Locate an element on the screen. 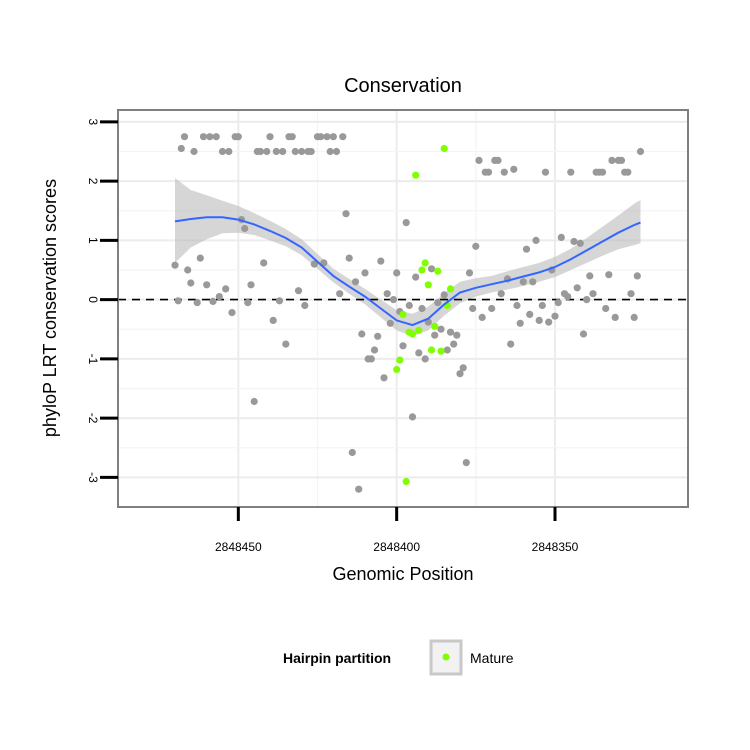  legend: Hairpin partition Mature is located at coordinates (398, 657).